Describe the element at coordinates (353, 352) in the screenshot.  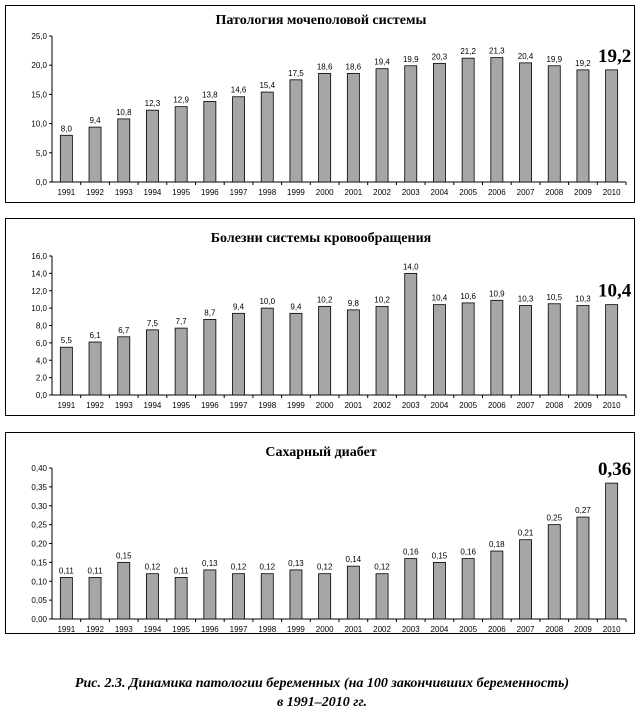
I see `bar-2001` at that location.